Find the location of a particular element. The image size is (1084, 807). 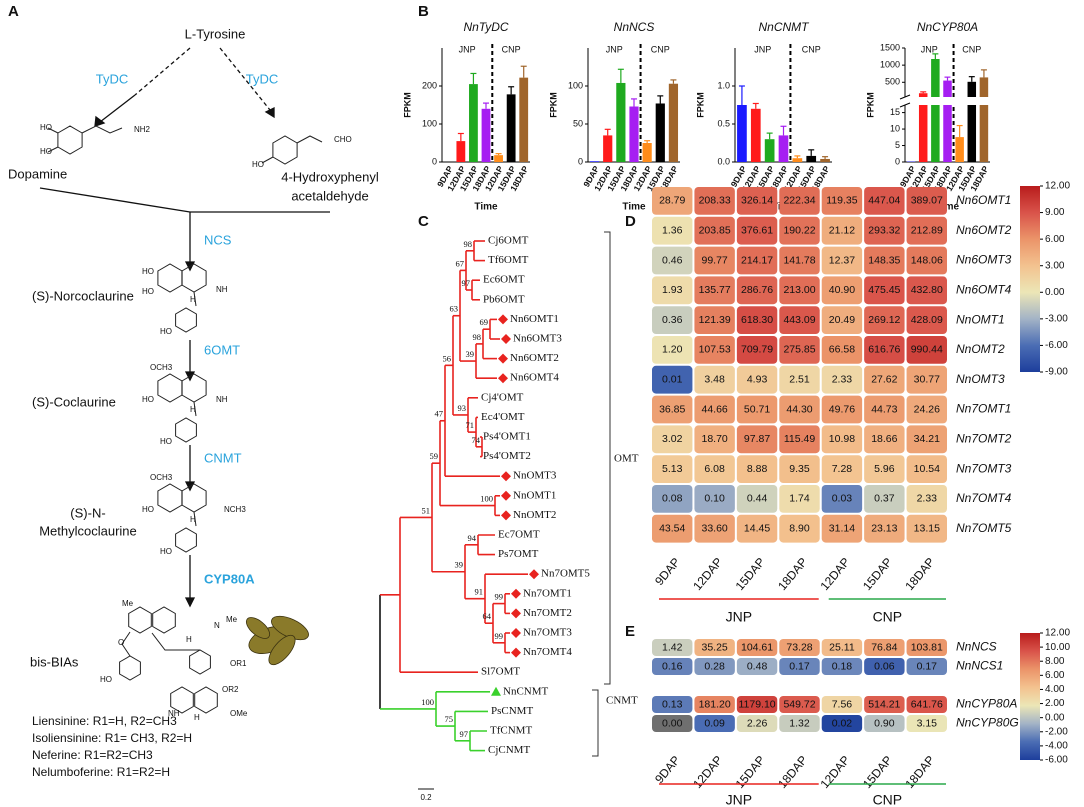

atom-label: H is located at coordinates (193, 299).